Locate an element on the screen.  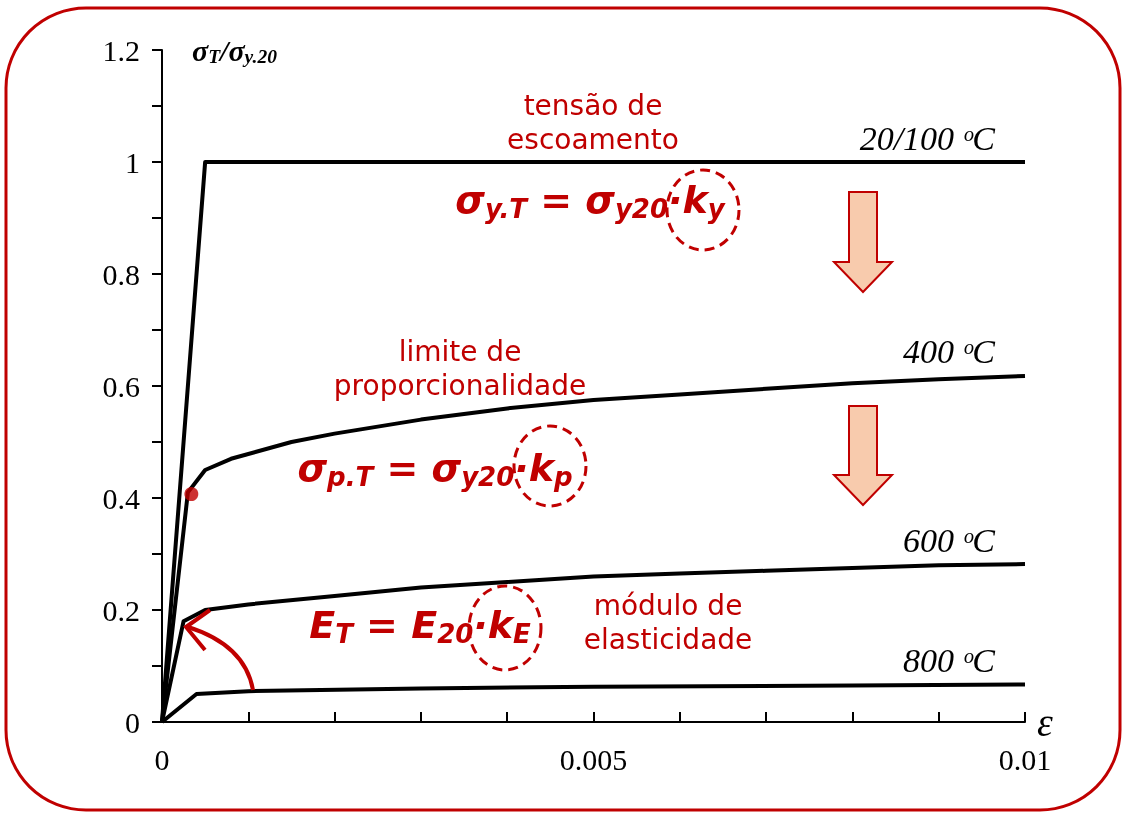
series-label: 20/100 ᵒC is located at coordinates (927, 138).